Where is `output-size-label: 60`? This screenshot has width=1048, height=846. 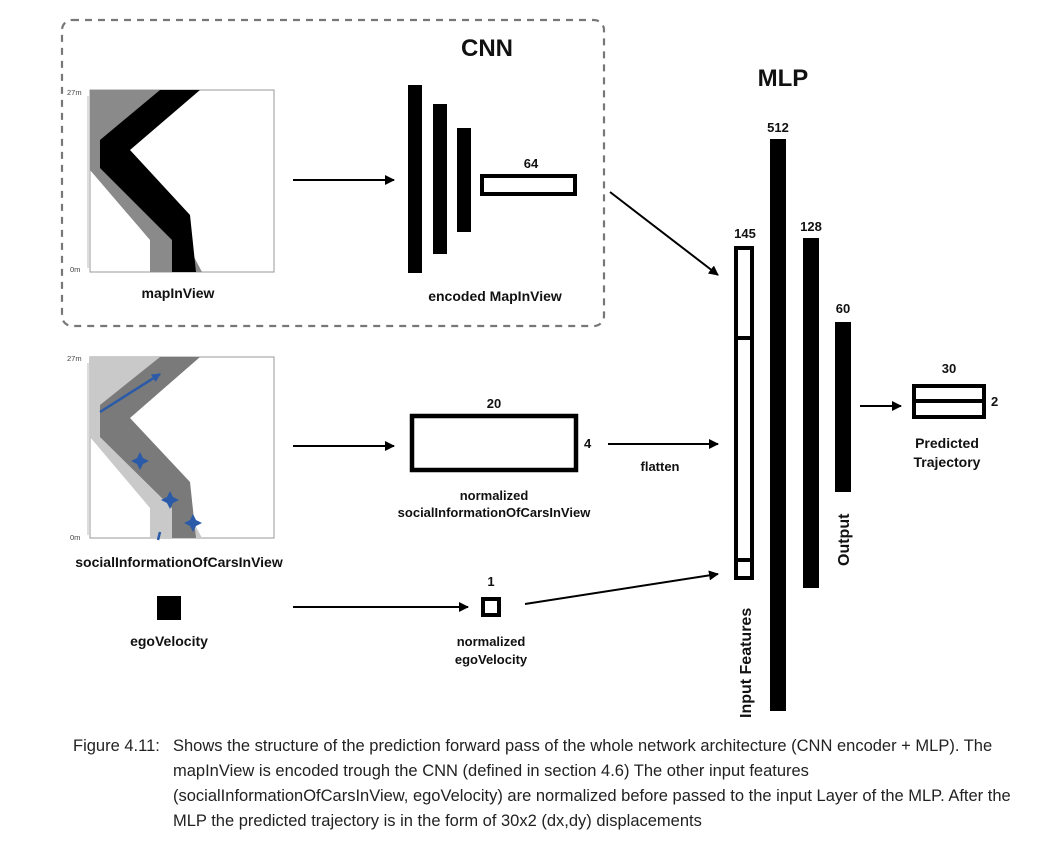 output-size-label: 60 is located at coordinates (843, 308).